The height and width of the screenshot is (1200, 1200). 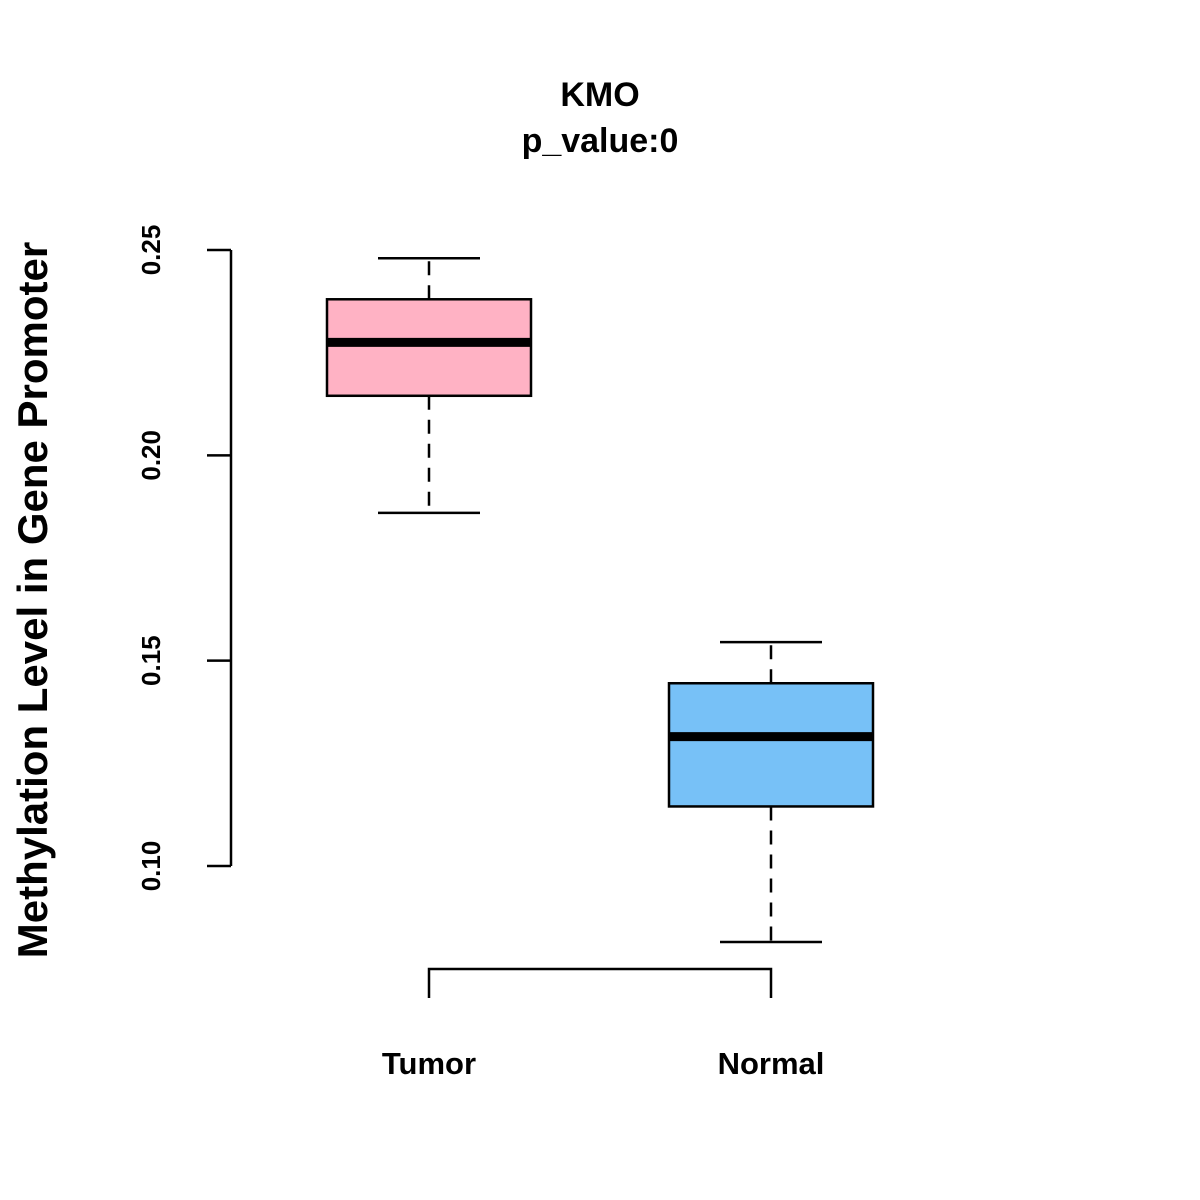 I want to click on box-normal, so click(x=771, y=792).